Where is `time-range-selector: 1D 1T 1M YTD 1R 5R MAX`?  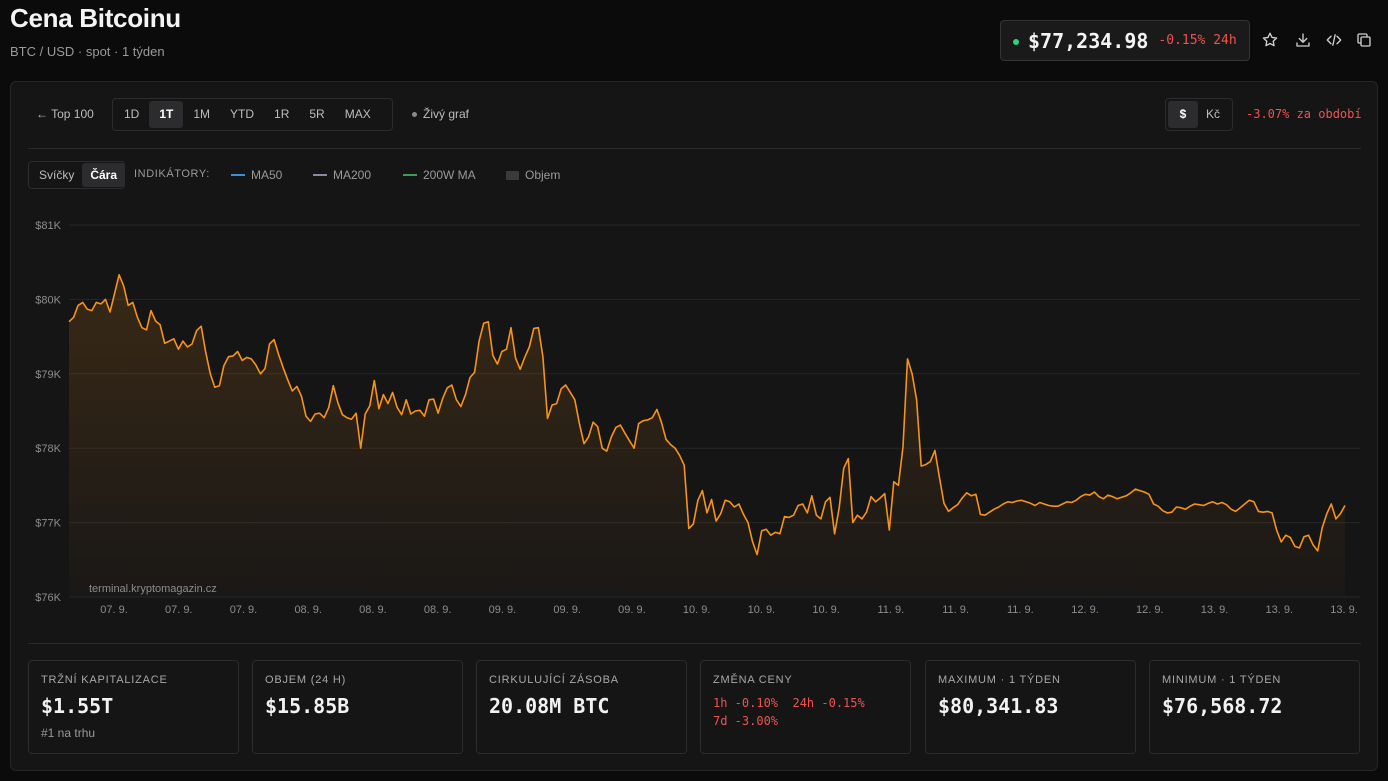
time-range-selector: 1D 1T 1M YTD 1R 5R MAX is located at coordinates (252, 114).